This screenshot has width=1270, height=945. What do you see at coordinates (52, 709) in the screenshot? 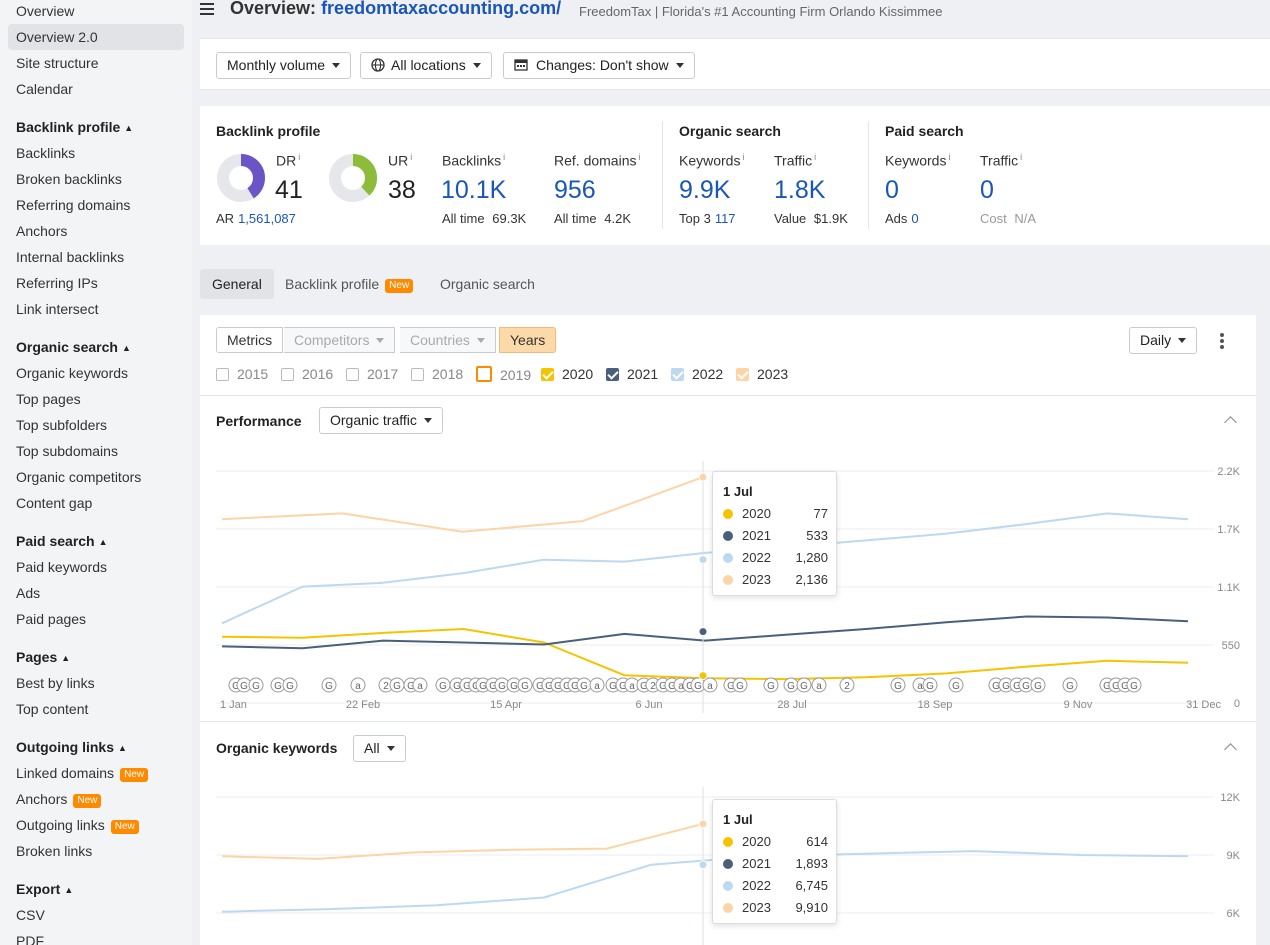
I see `sidebar-item-top-content: Top content` at bounding box center [52, 709].